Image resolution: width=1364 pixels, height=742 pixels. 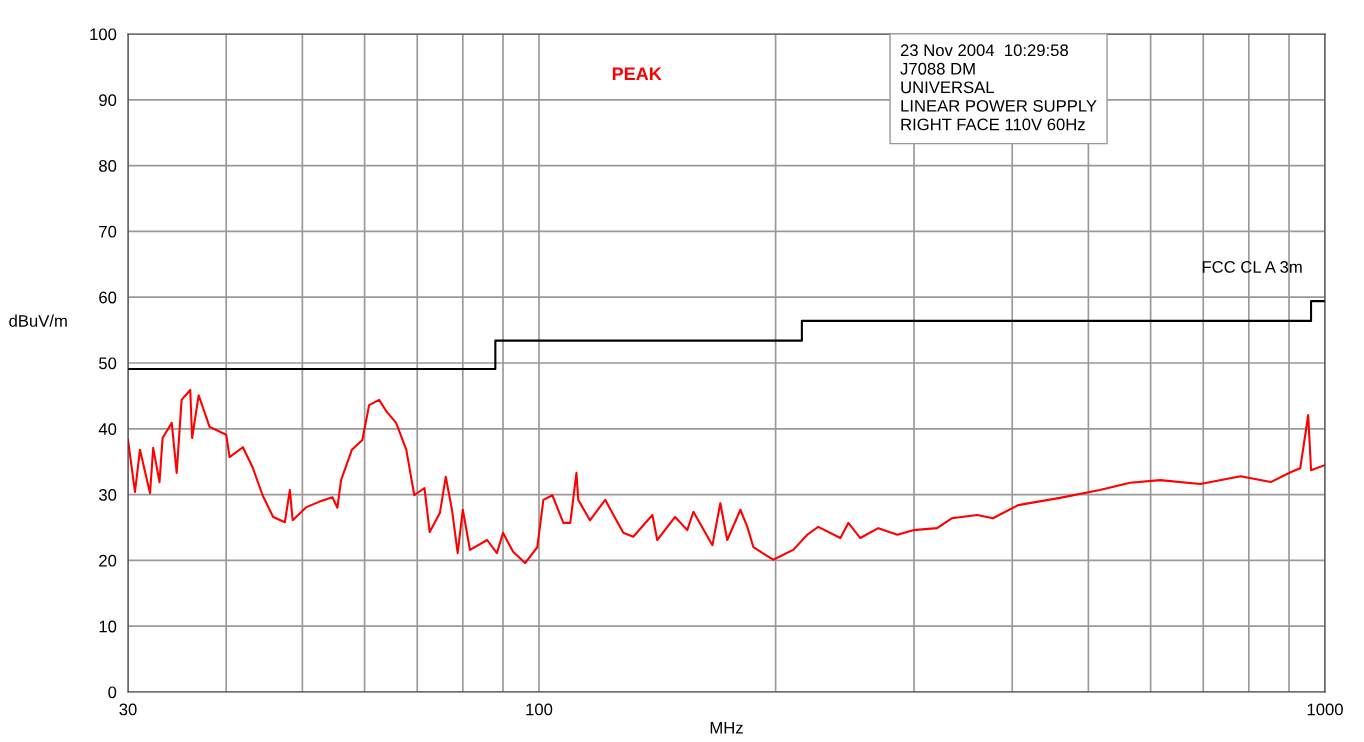 I want to click on y-tick-label: 20, so click(x=108, y=560).